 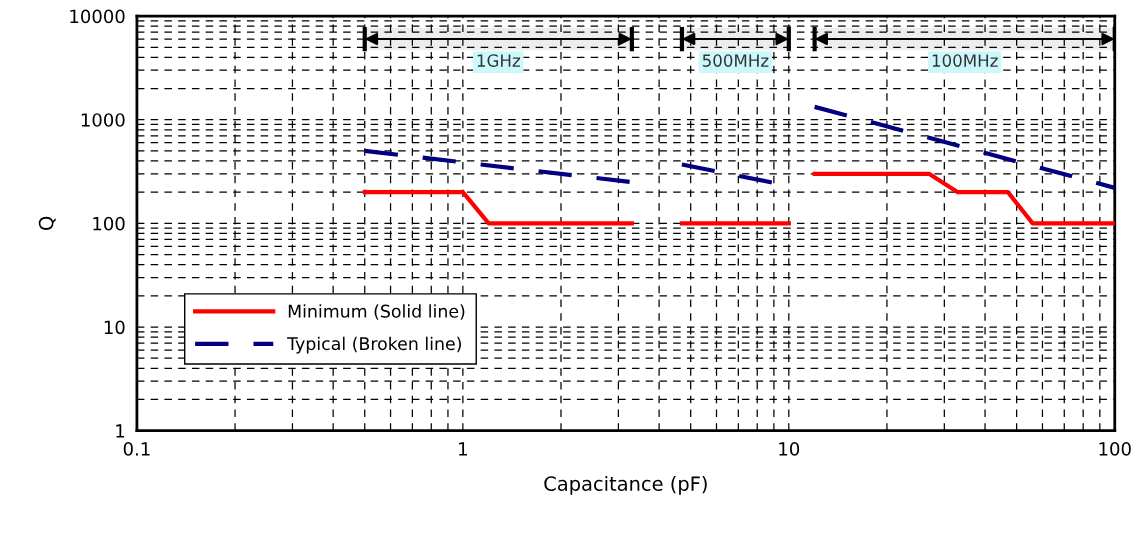 What do you see at coordinates (47, 223) in the screenshot?
I see `y-axis-title: Q` at bounding box center [47, 223].